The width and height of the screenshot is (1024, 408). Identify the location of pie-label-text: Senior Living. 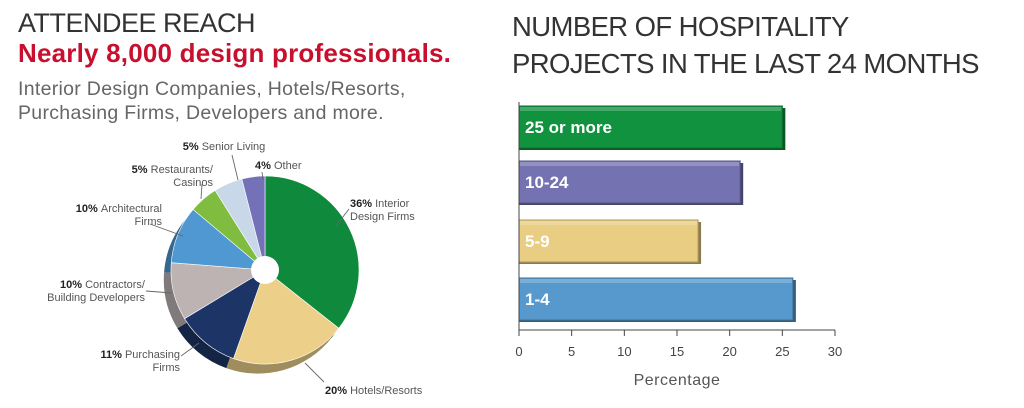
(234, 147).